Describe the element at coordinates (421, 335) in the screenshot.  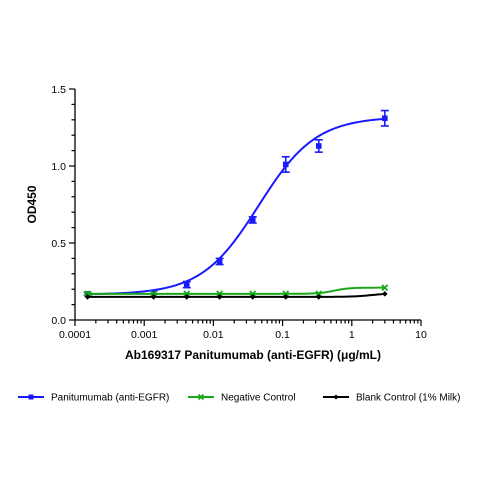
I see `x-tick-label: 10` at that location.